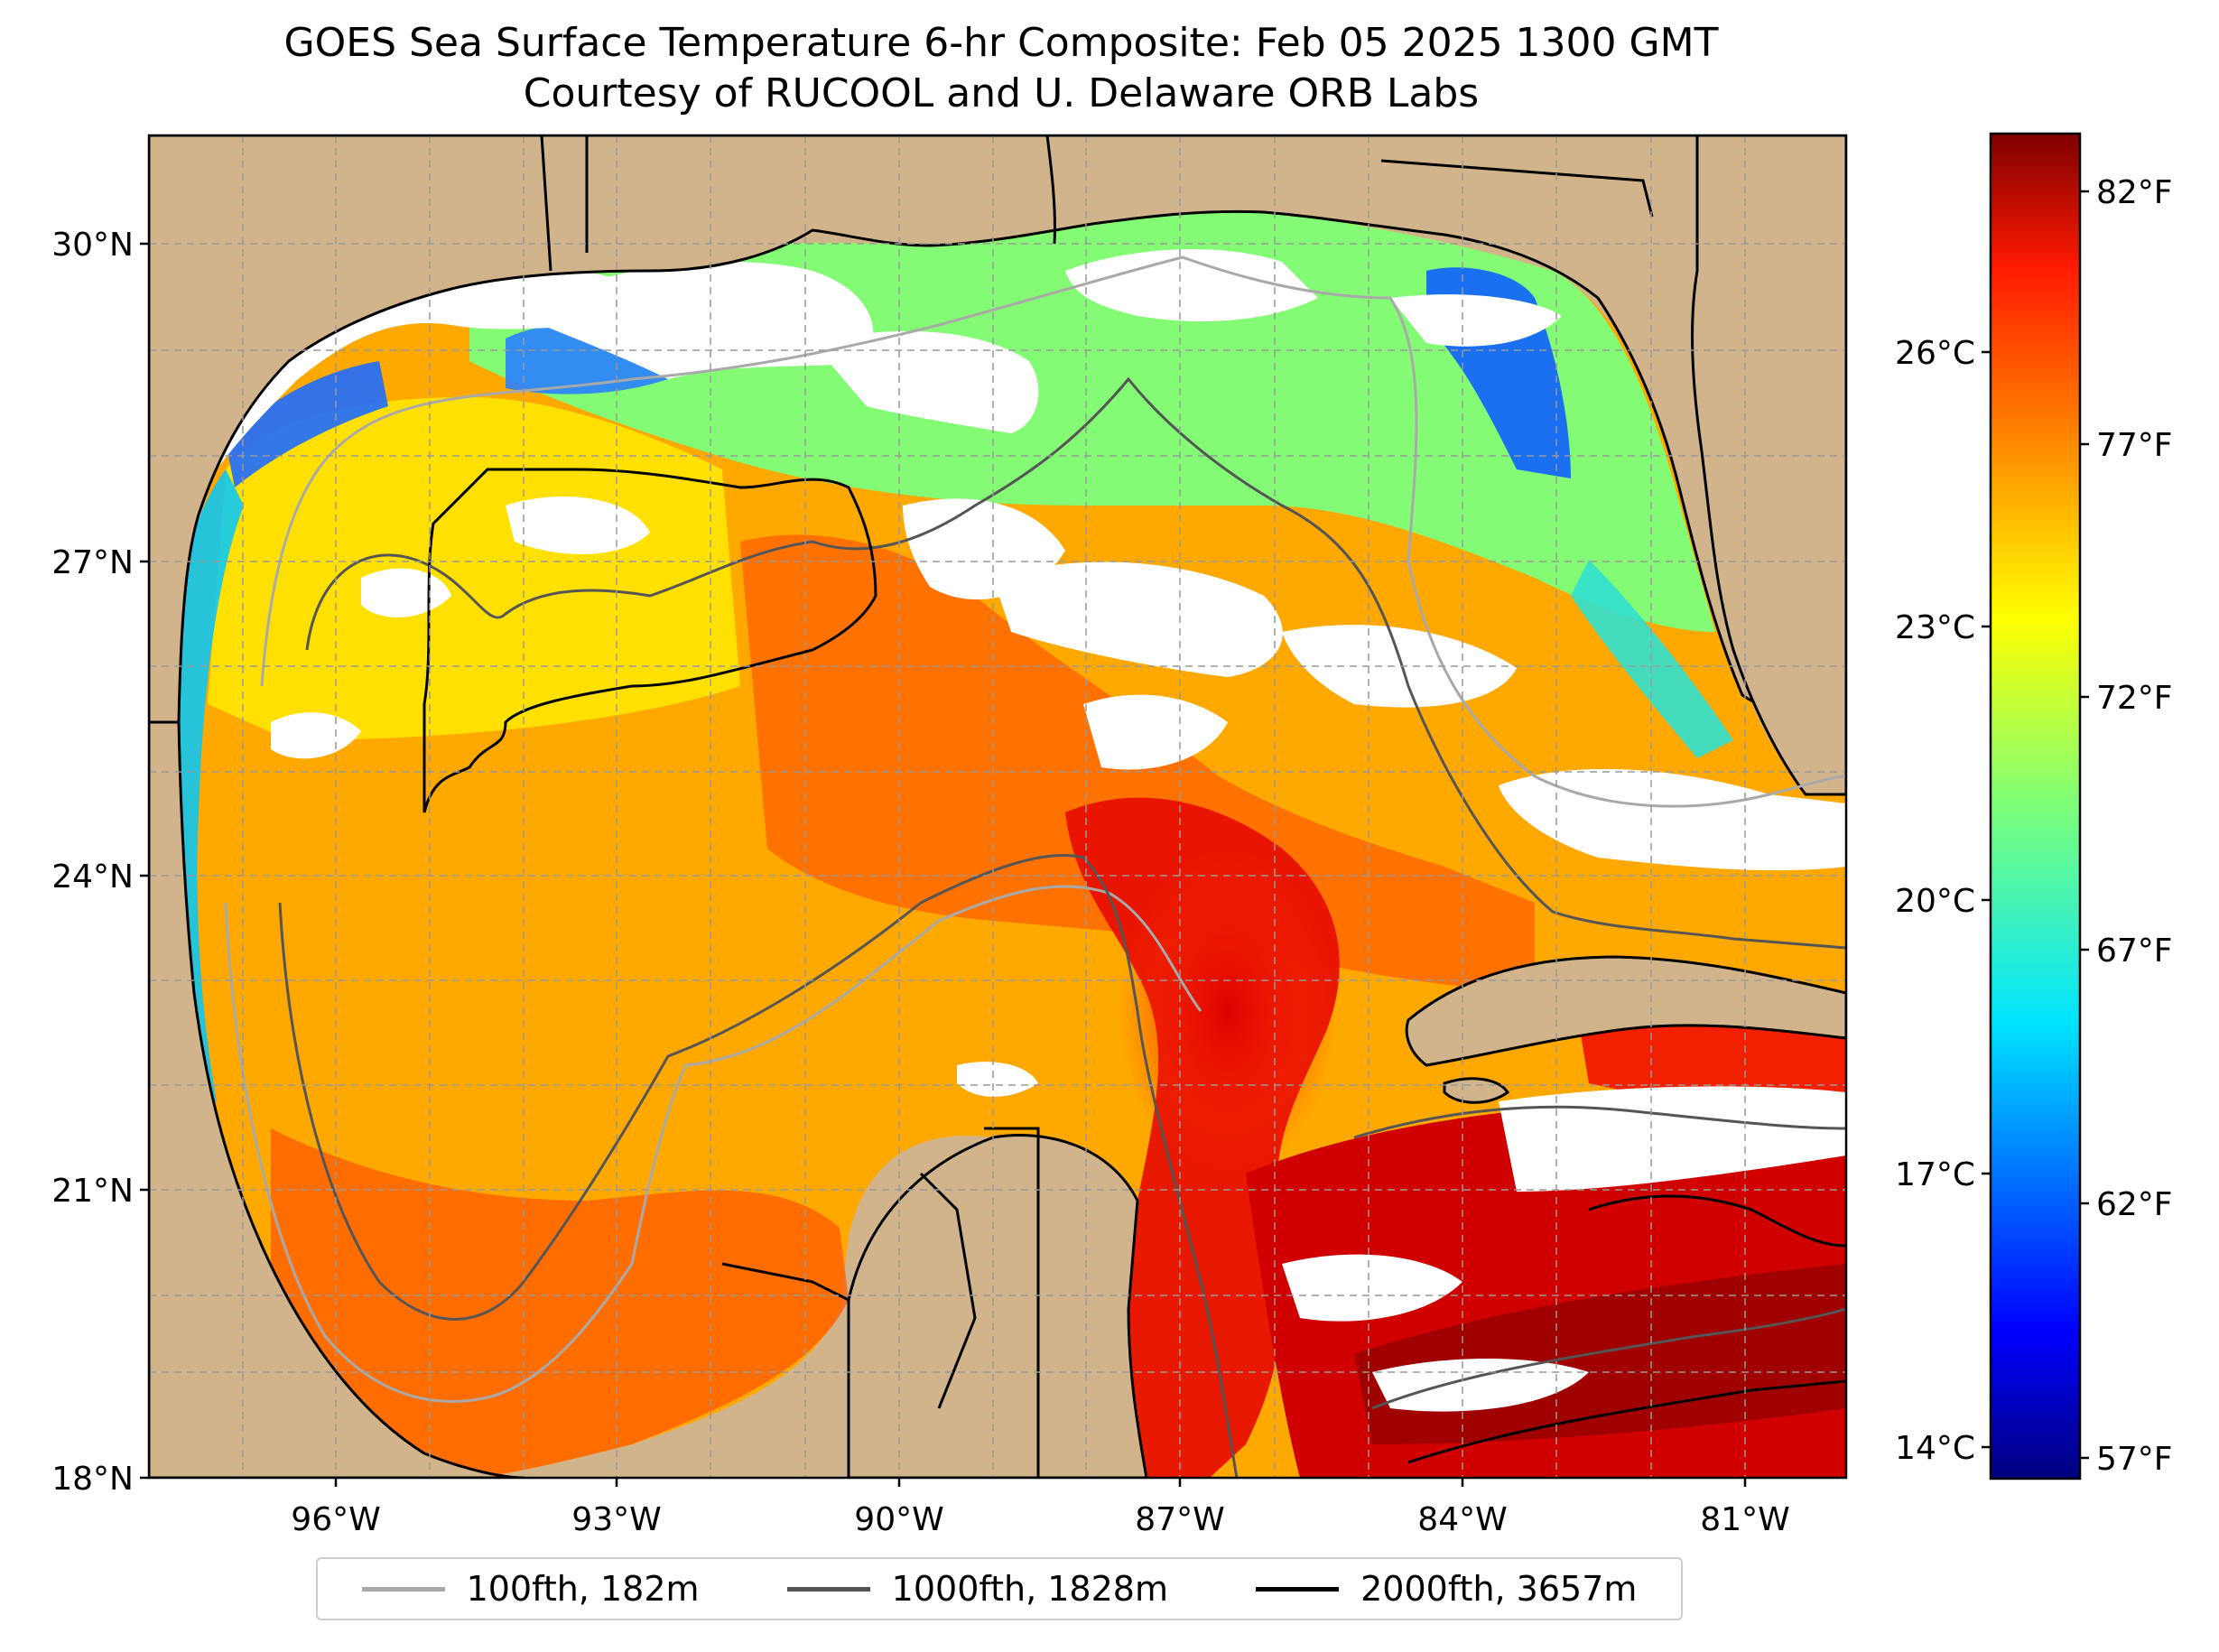  I want to click on lat-label: 18°N, so click(92, 1479).